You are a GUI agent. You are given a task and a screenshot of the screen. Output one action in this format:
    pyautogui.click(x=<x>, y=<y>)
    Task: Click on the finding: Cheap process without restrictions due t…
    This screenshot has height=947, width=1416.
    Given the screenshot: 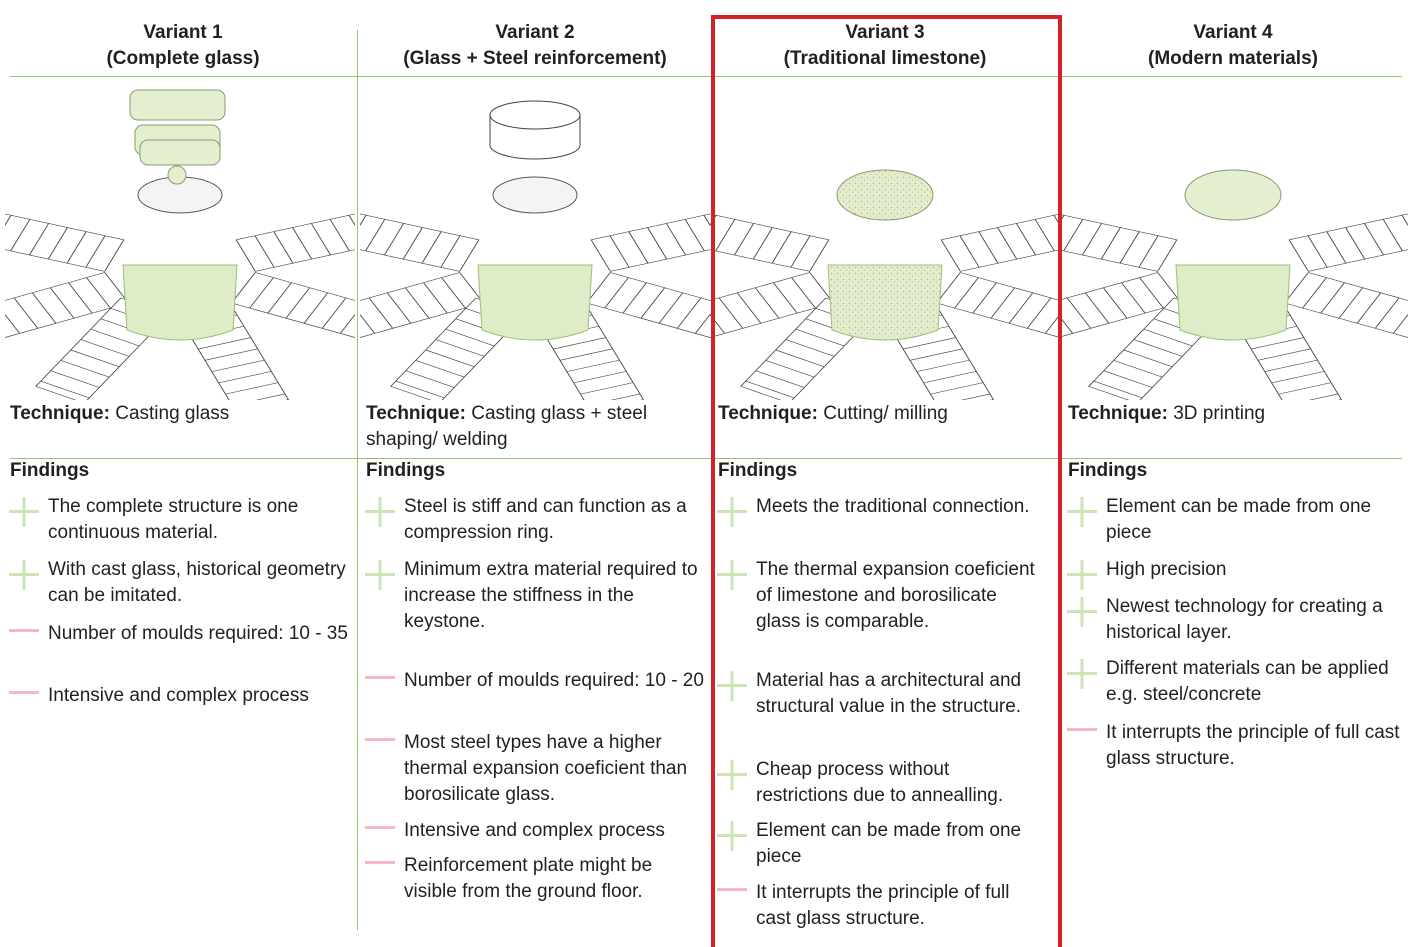 What is the action you would take?
    pyautogui.click(x=880, y=782)
    